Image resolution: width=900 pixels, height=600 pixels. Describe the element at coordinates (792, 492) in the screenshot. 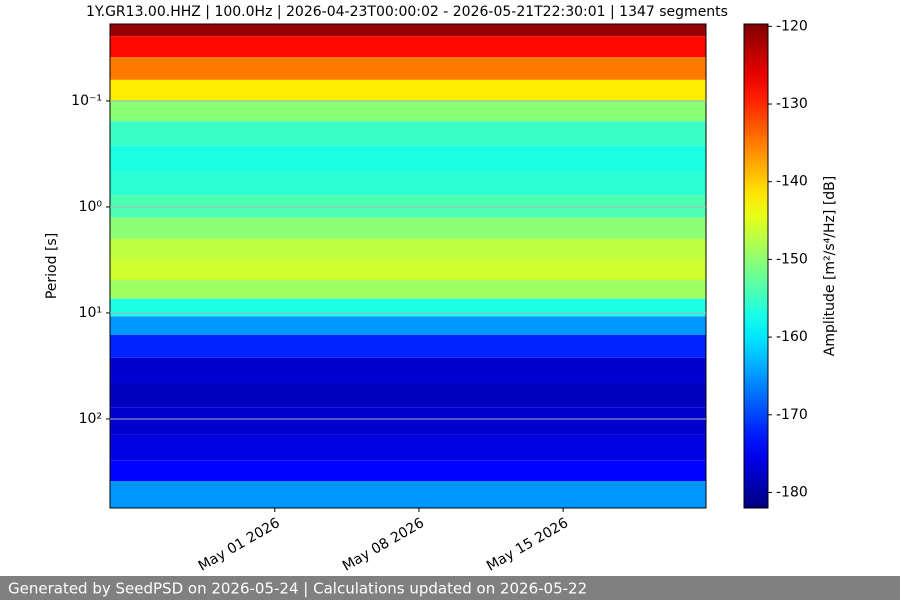

I see `colorbar-tick-label: -180` at that location.